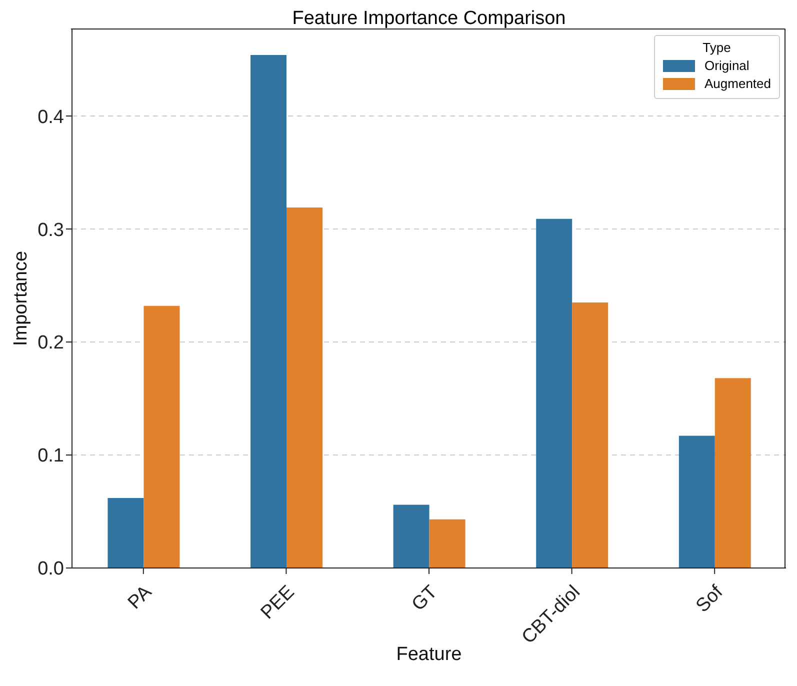 This screenshot has height=686, width=797. Describe the element at coordinates (429, 19) in the screenshot. I see `chart-title: Feature Importance Comparison` at that location.